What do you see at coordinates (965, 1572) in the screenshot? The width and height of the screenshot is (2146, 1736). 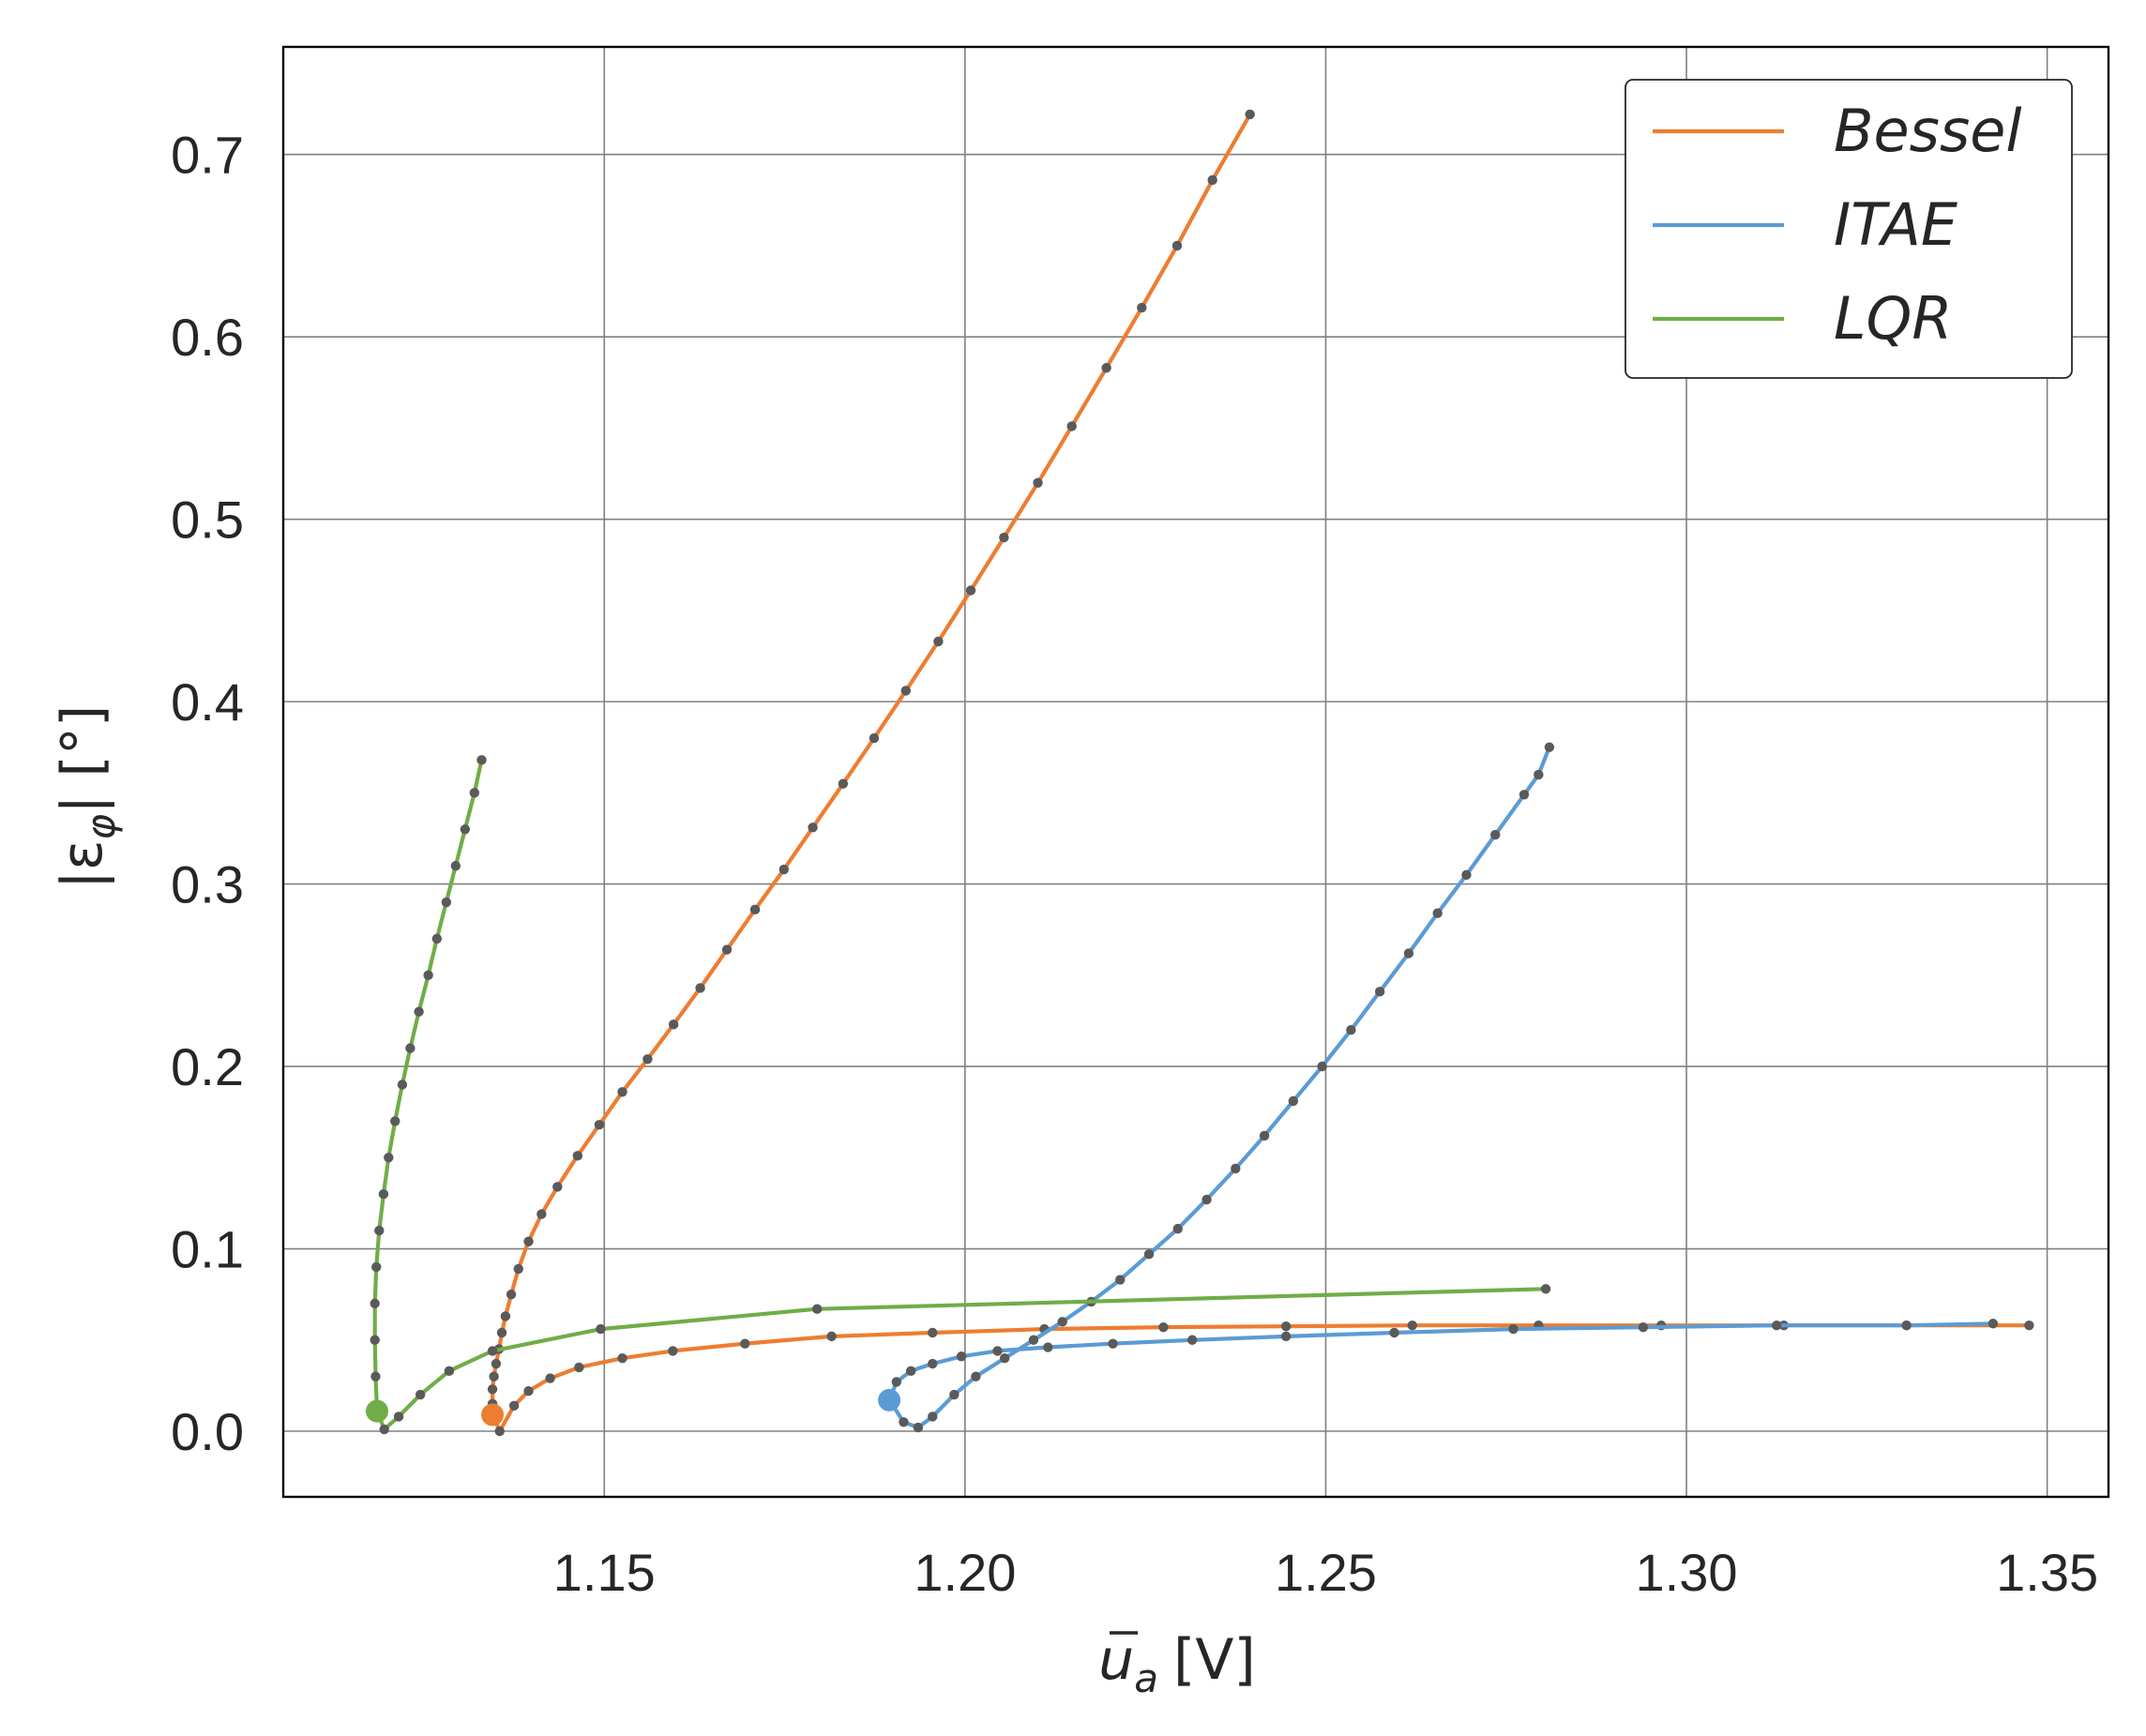 I see `x-tick-label: 1.20` at bounding box center [965, 1572].